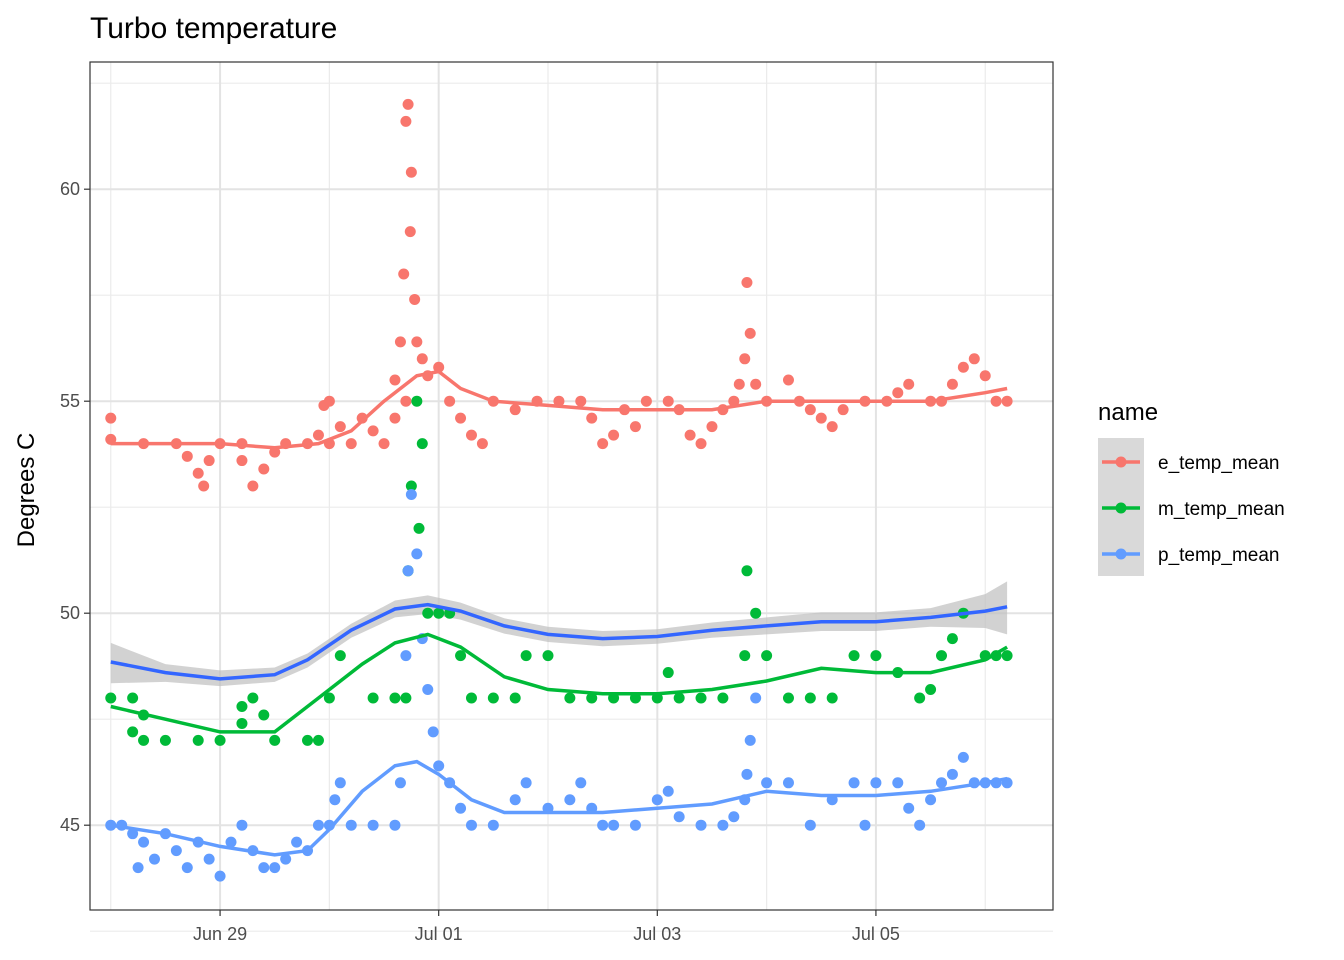 Image resolution: width=1344 pixels, height=960 pixels. I want to click on x-axis: Jun 29 Jul 01 Jul 03 Jul 05, so click(546, 927).